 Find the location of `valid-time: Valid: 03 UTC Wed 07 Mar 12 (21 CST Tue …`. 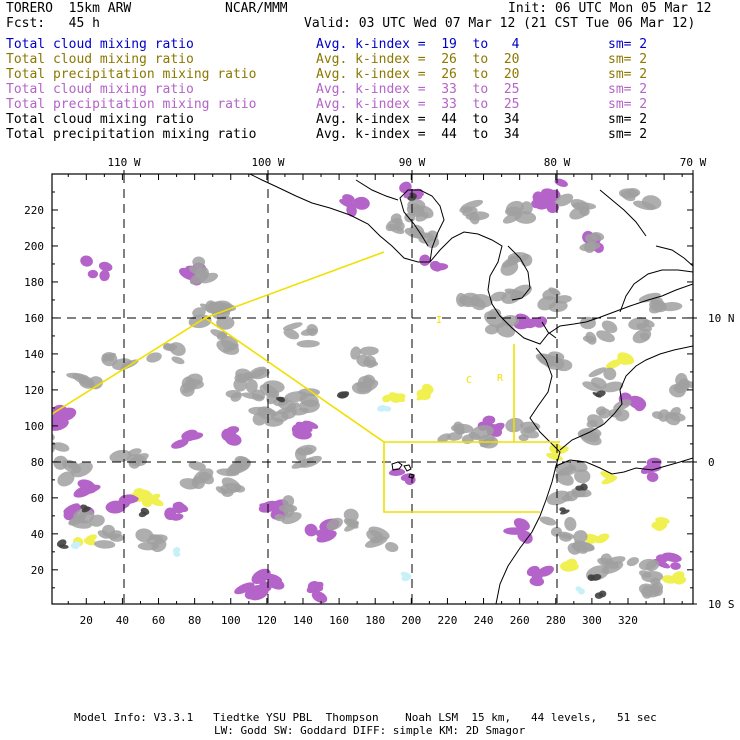

valid-time: Valid: 03 UTC Wed 07 Mar 12 (21 CST Tue … is located at coordinates (500, 23).